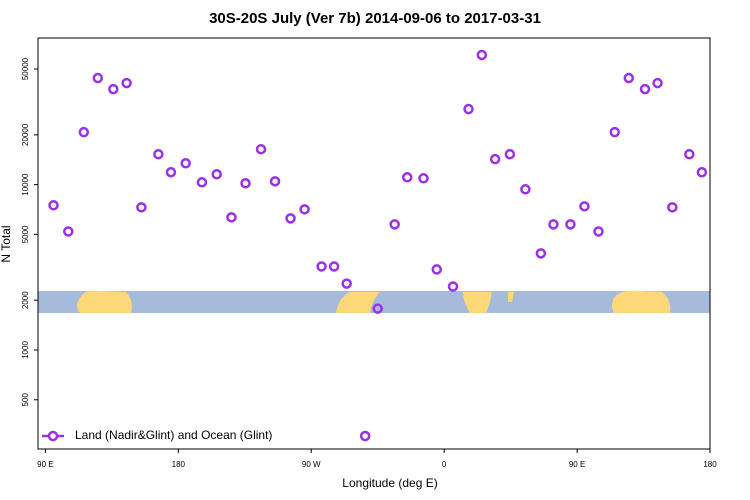  Describe the element at coordinates (389, 483) in the screenshot. I see `x-axis-label: Longitude (deg E)` at that location.